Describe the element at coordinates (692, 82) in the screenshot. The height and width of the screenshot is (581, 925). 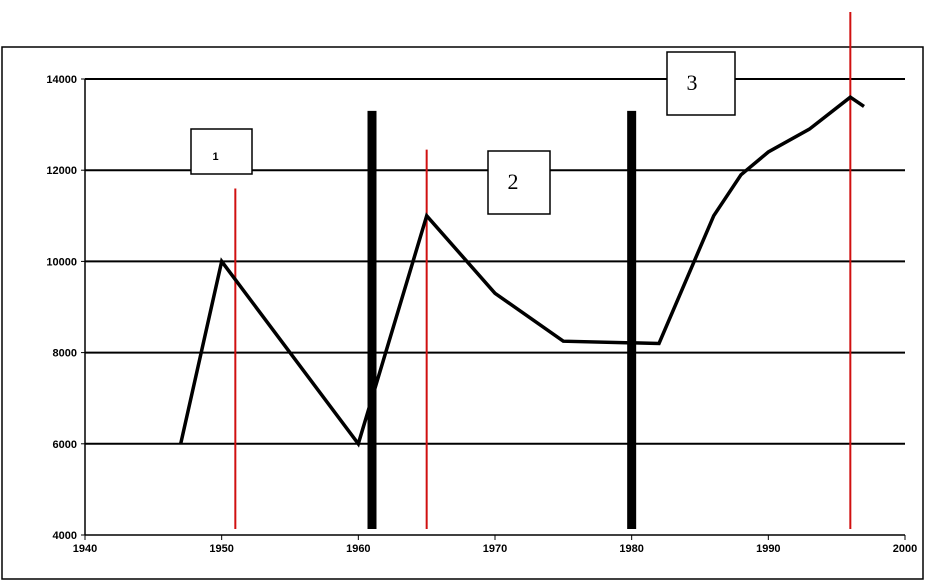
I see `annotation-label-3: 3` at that location.